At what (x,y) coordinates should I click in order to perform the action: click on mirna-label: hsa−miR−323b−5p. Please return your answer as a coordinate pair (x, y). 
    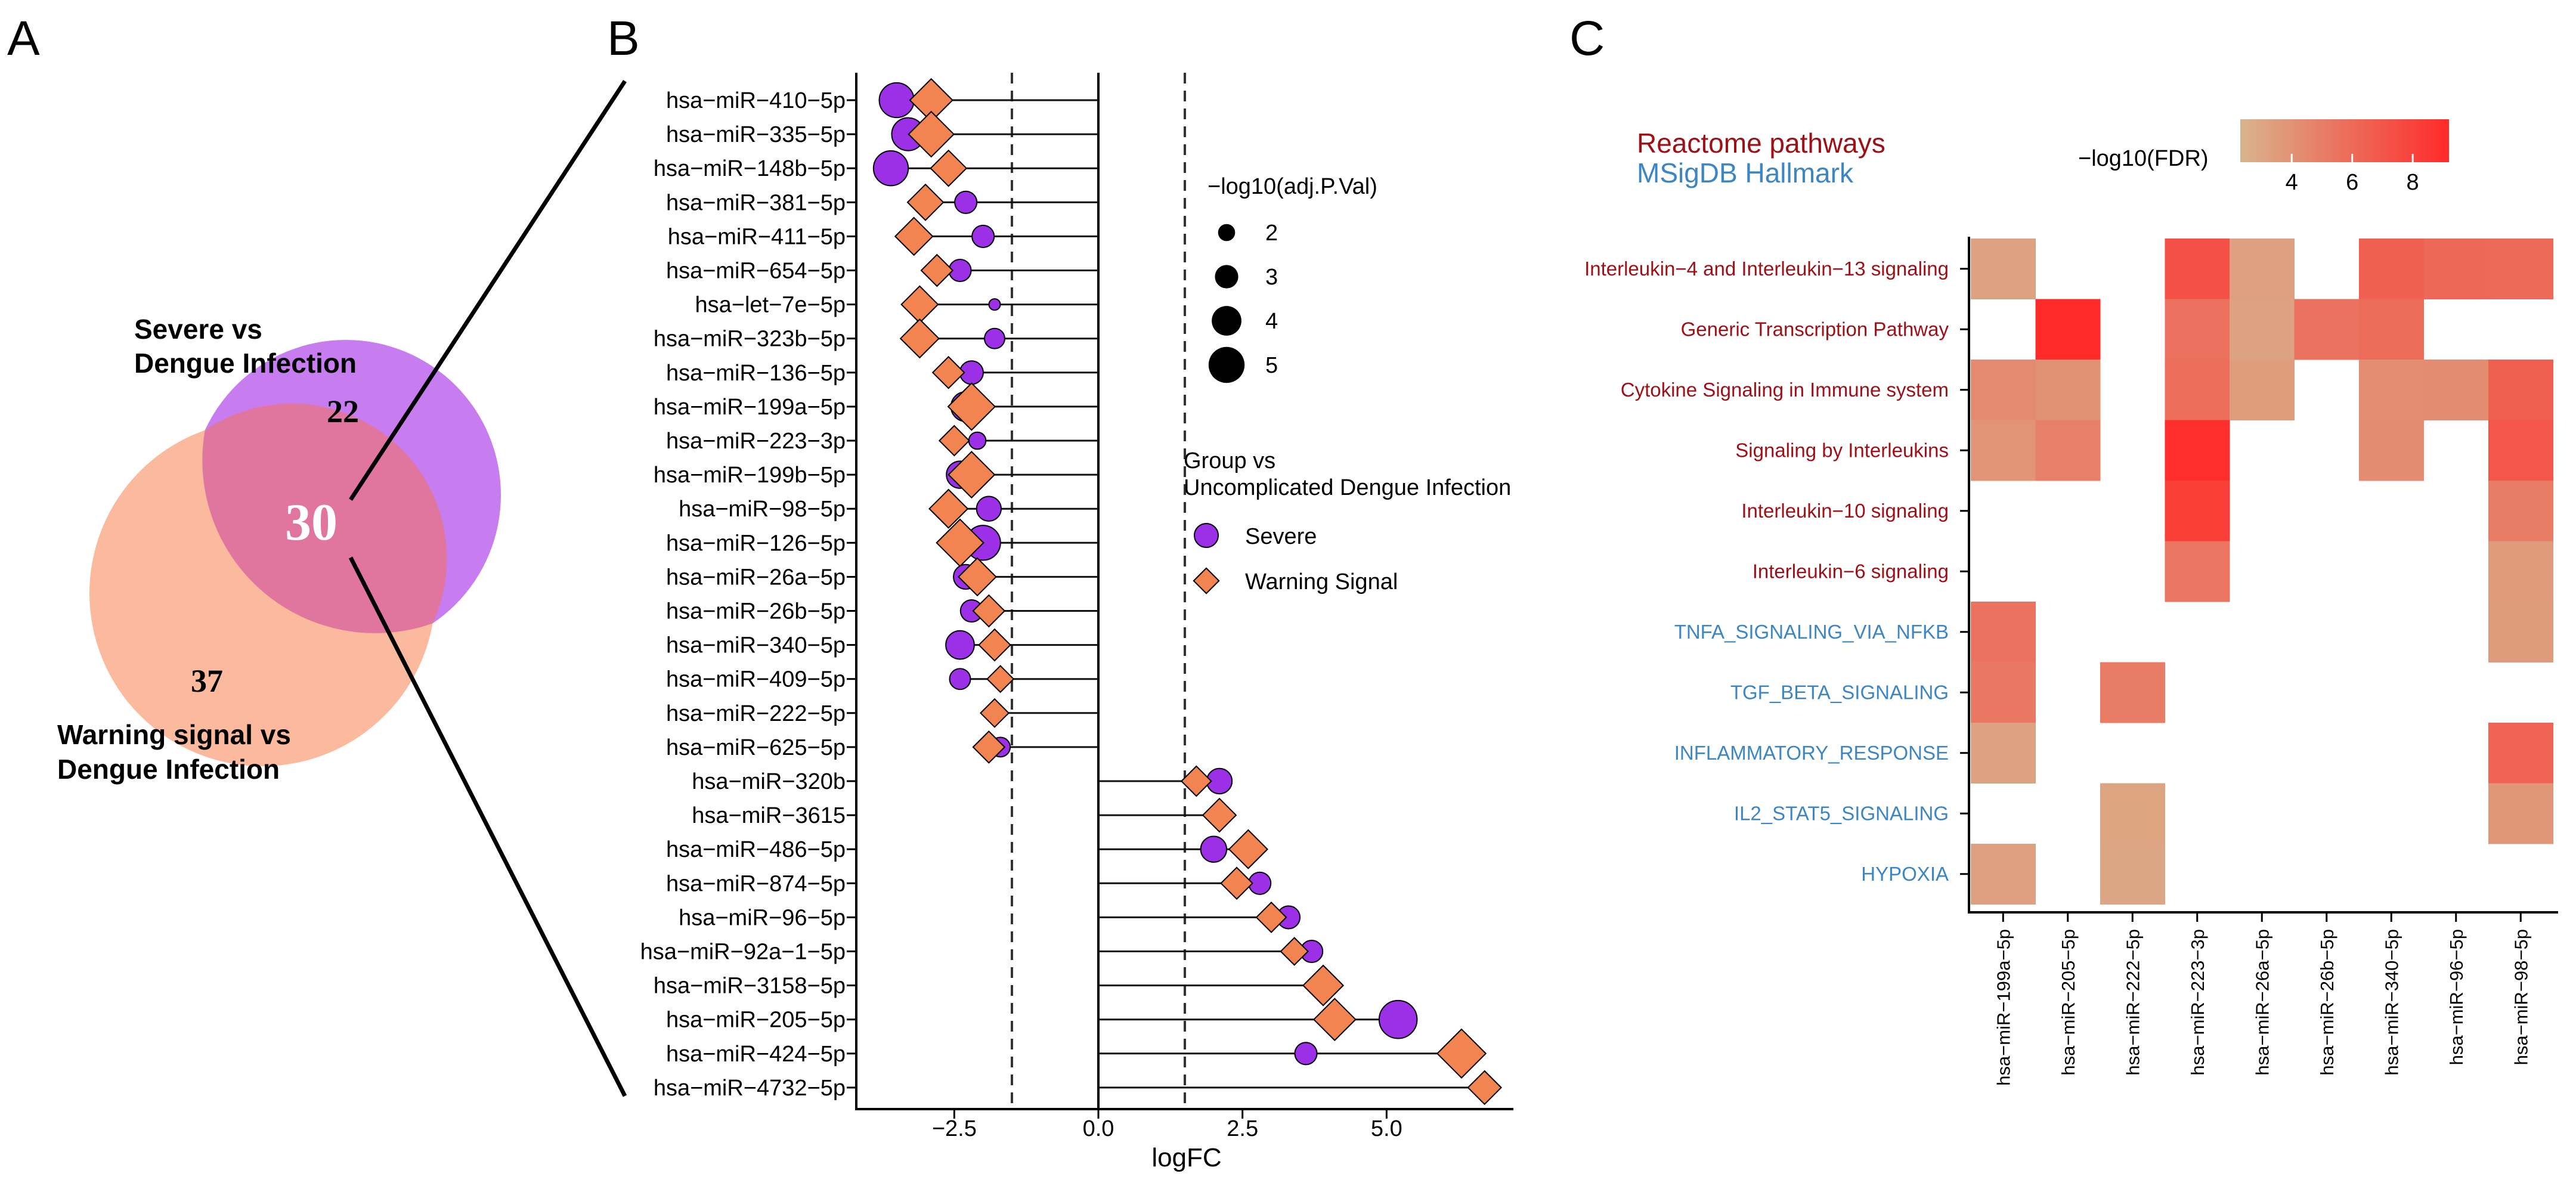
    Looking at the image, I should click on (750, 339).